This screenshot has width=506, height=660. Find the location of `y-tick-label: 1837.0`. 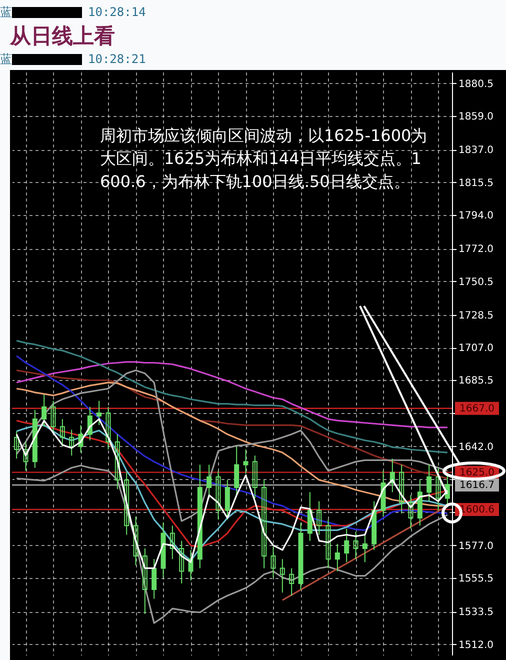

y-tick-label: 1837.0 is located at coordinates (476, 150).